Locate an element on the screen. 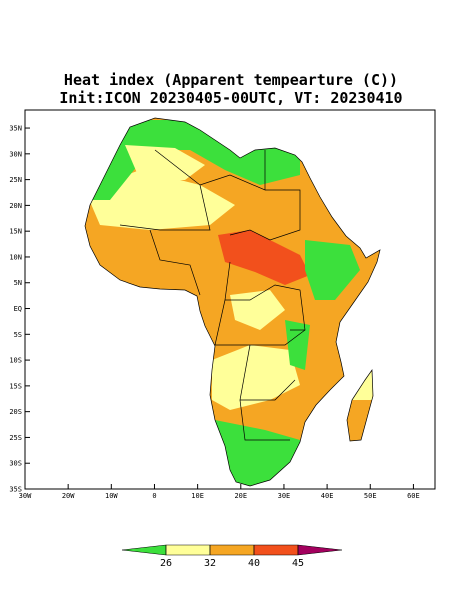 Image resolution: width=463 pixels, height=604 pixels. colorbar-label: 45 is located at coordinates (298, 563).